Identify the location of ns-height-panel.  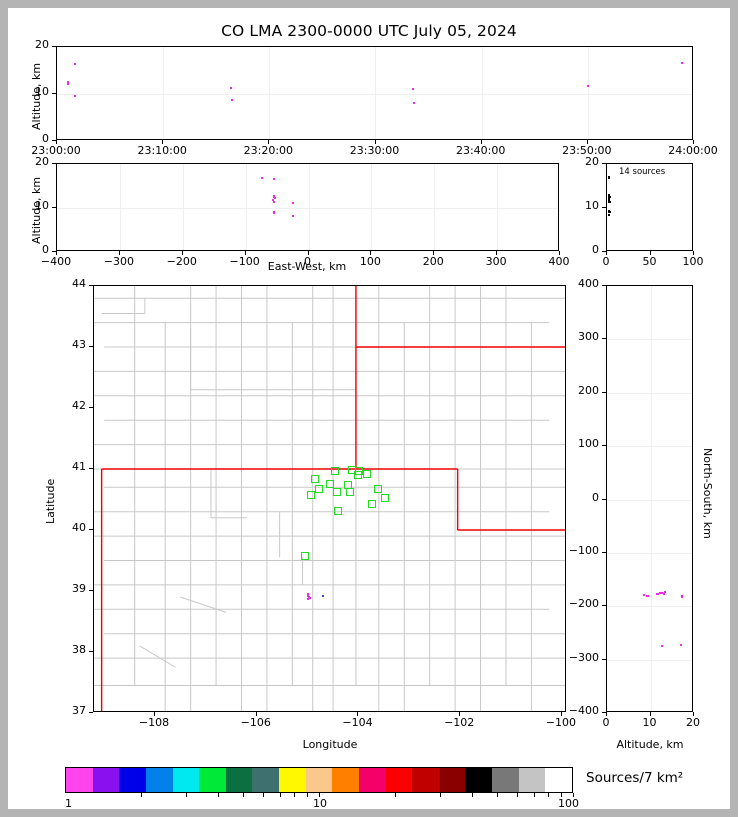
(649, 498).